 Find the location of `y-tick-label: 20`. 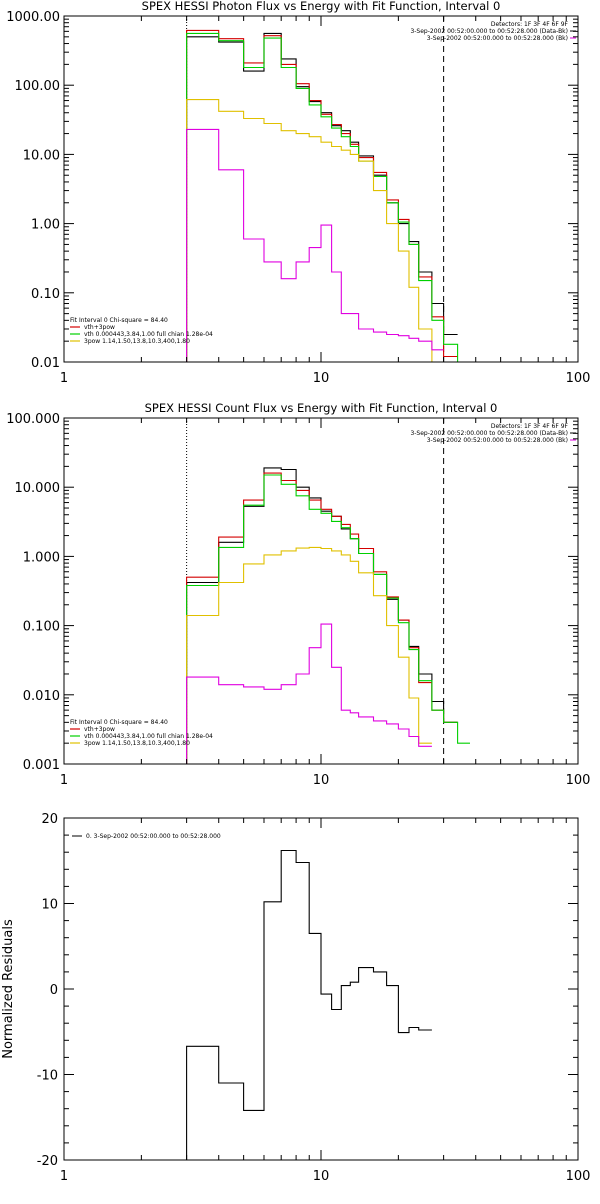

y-tick-label: 20 is located at coordinates (49, 819).